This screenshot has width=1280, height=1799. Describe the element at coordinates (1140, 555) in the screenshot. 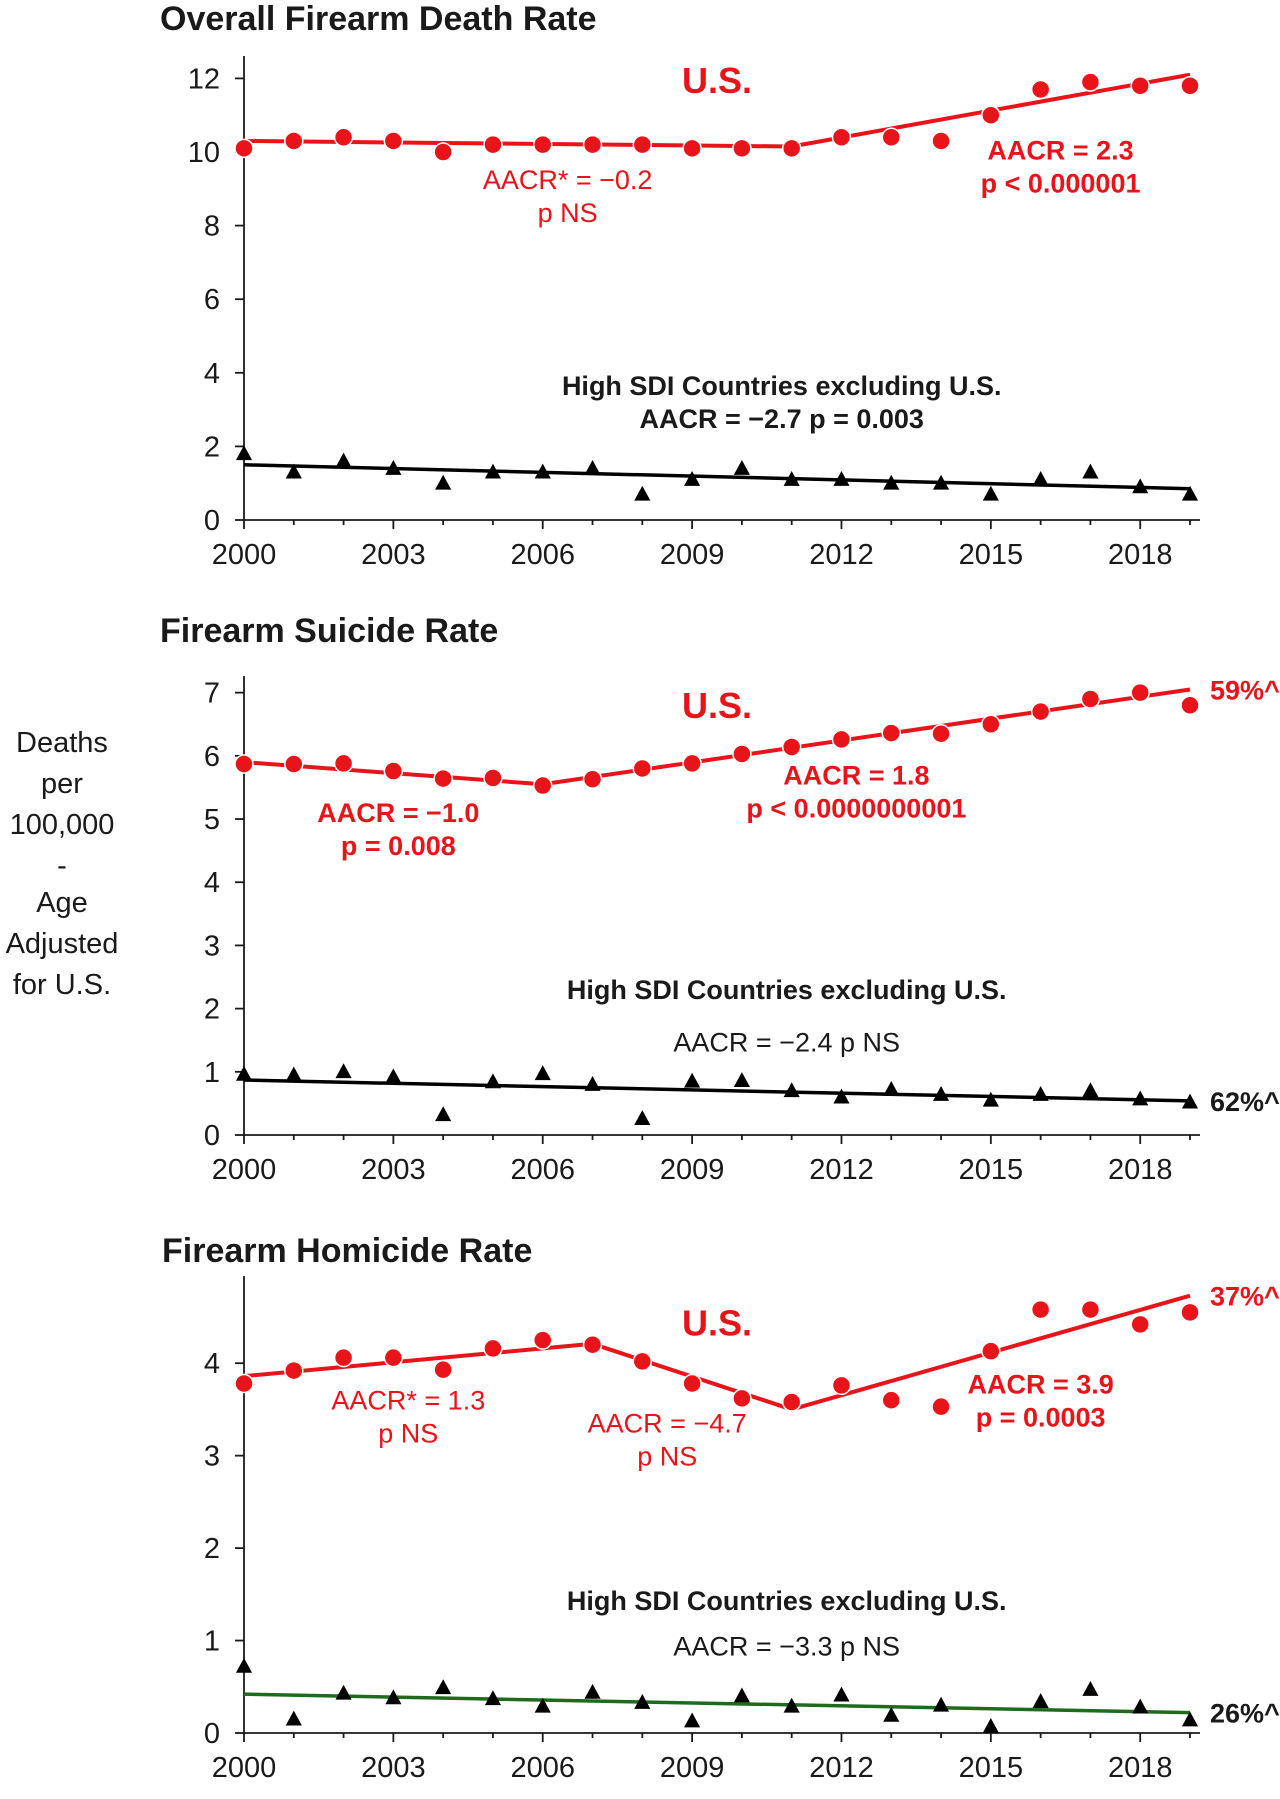

I see `x-tick-label: 2018` at that location.